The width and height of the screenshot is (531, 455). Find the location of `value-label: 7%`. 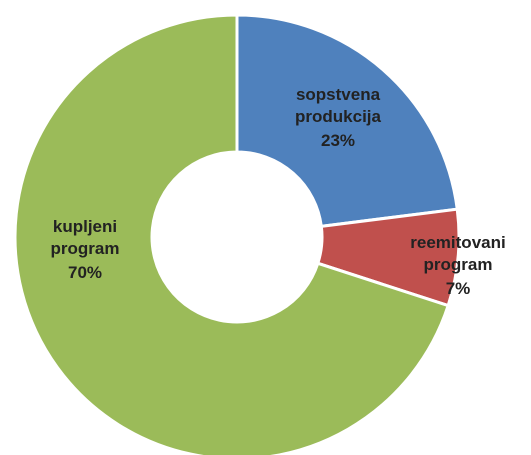

value-label: 7% is located at coordinates (458, 288).